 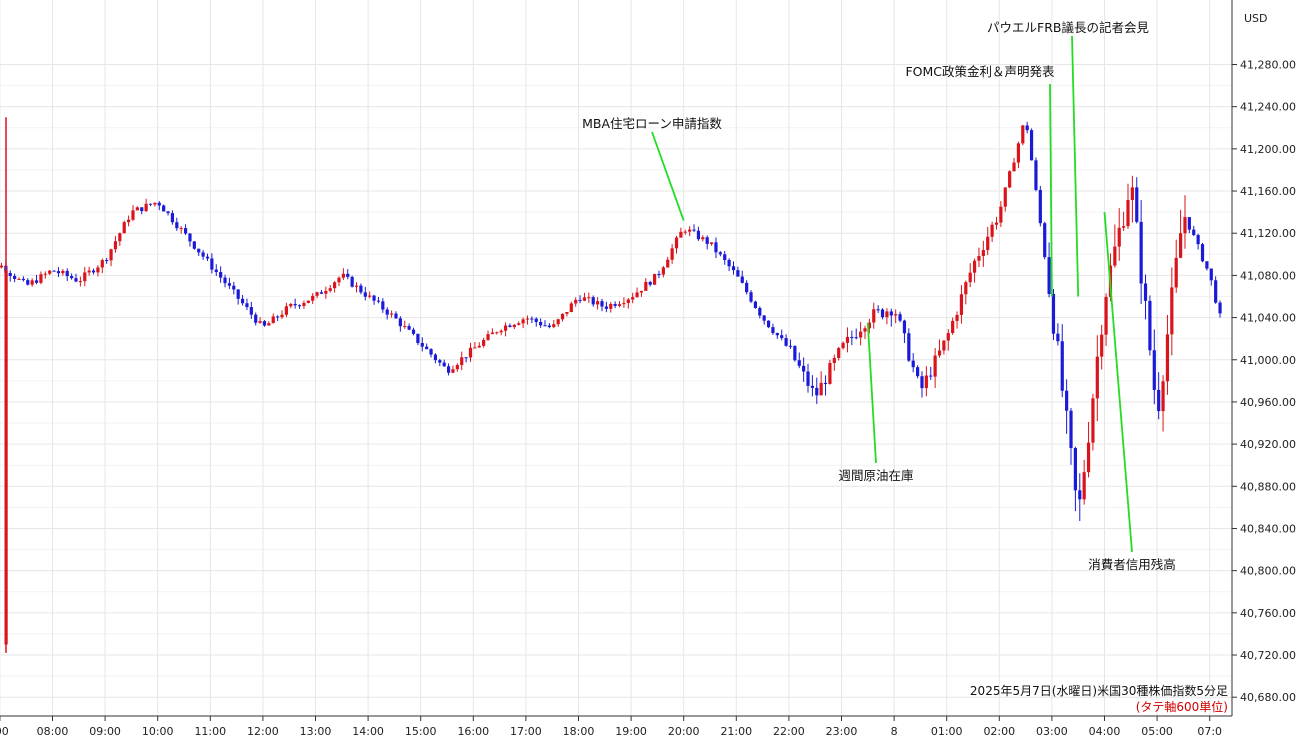 I want to click on y-tick-label: 41,240.00, so click(x=1268, y=107).